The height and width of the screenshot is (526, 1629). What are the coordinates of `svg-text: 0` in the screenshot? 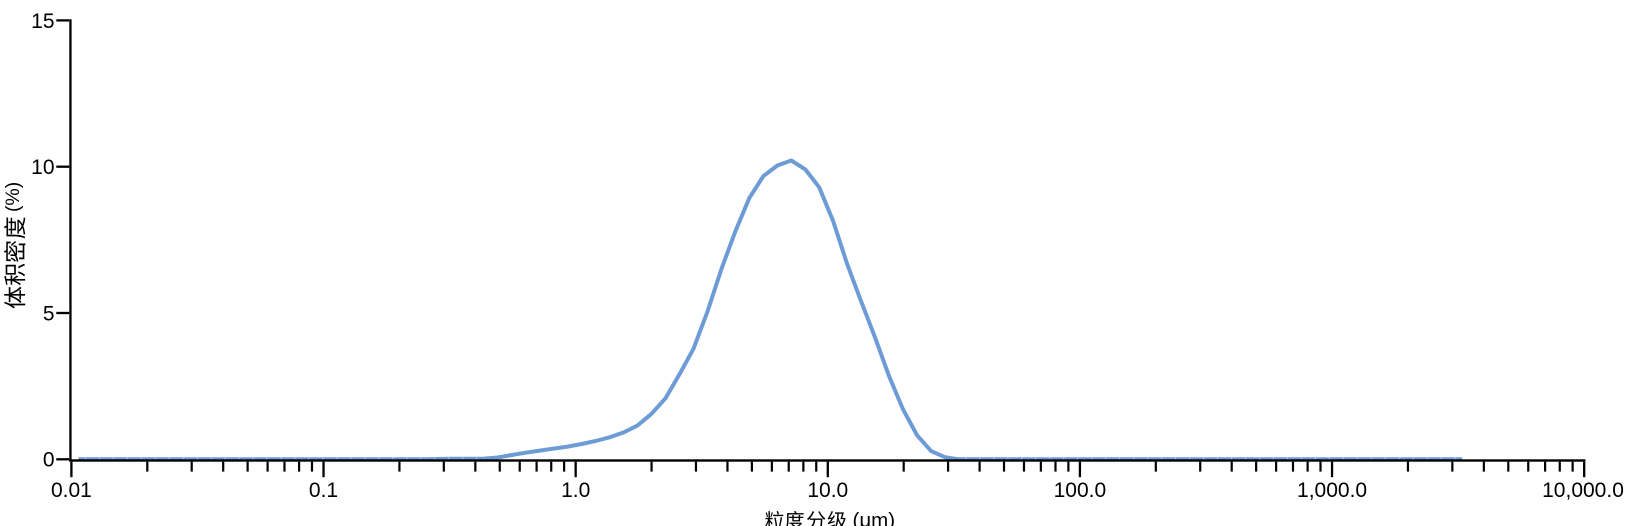 It's located at (49, 460).